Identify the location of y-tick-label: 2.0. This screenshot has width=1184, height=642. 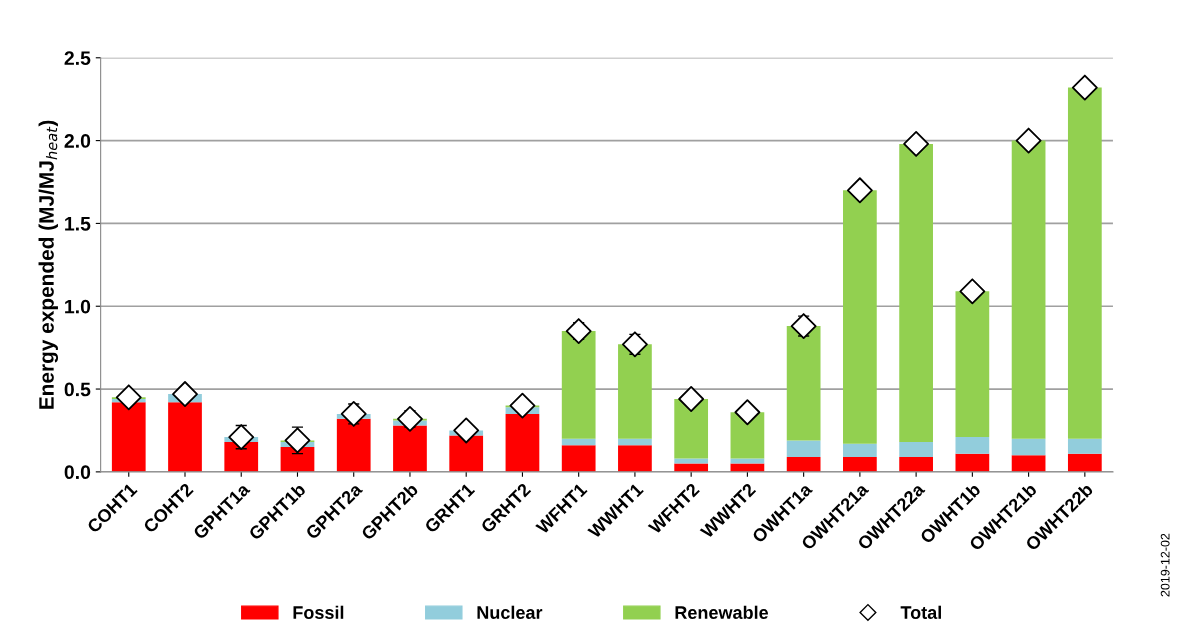
(77, 141).